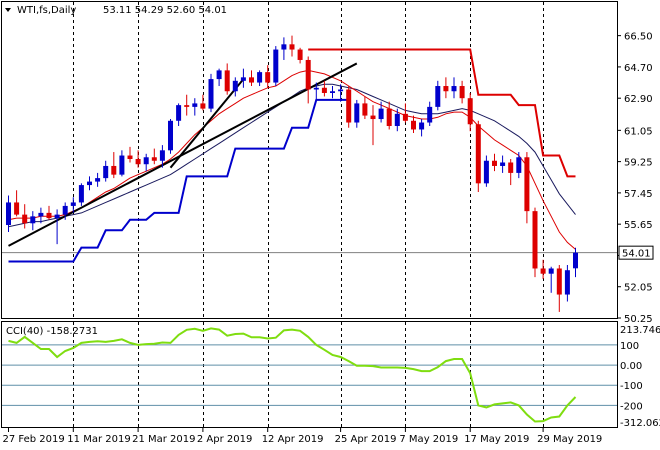 The image size is (660, 450). Describe the element at coordinates (638, 99) in the screenshot. I see `price-tick-label: 62.90` at that location.